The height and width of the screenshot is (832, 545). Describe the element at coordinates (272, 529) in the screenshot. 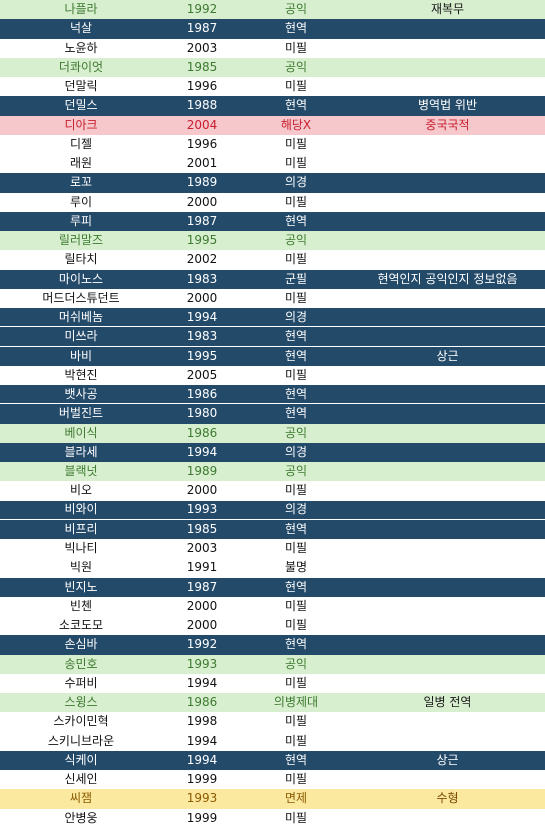

I see `table-row: 비프리 1985 현역` at that location.